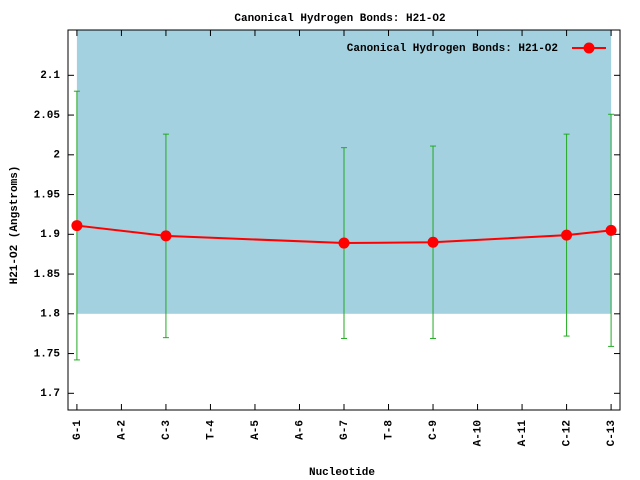 The height and width of the screenshot is (480, 640). Describe the element at coordinates (50, 315) in the screenshot. I see `y-tick-label: 1.8` at that location.